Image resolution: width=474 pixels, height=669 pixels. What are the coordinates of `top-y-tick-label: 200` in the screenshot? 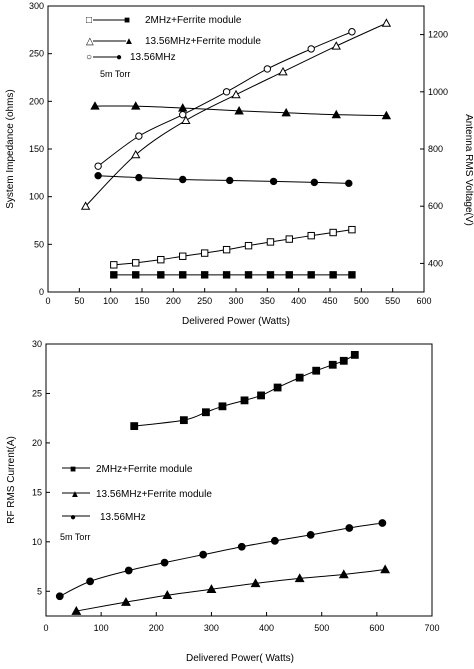 It's located at (36, 101).